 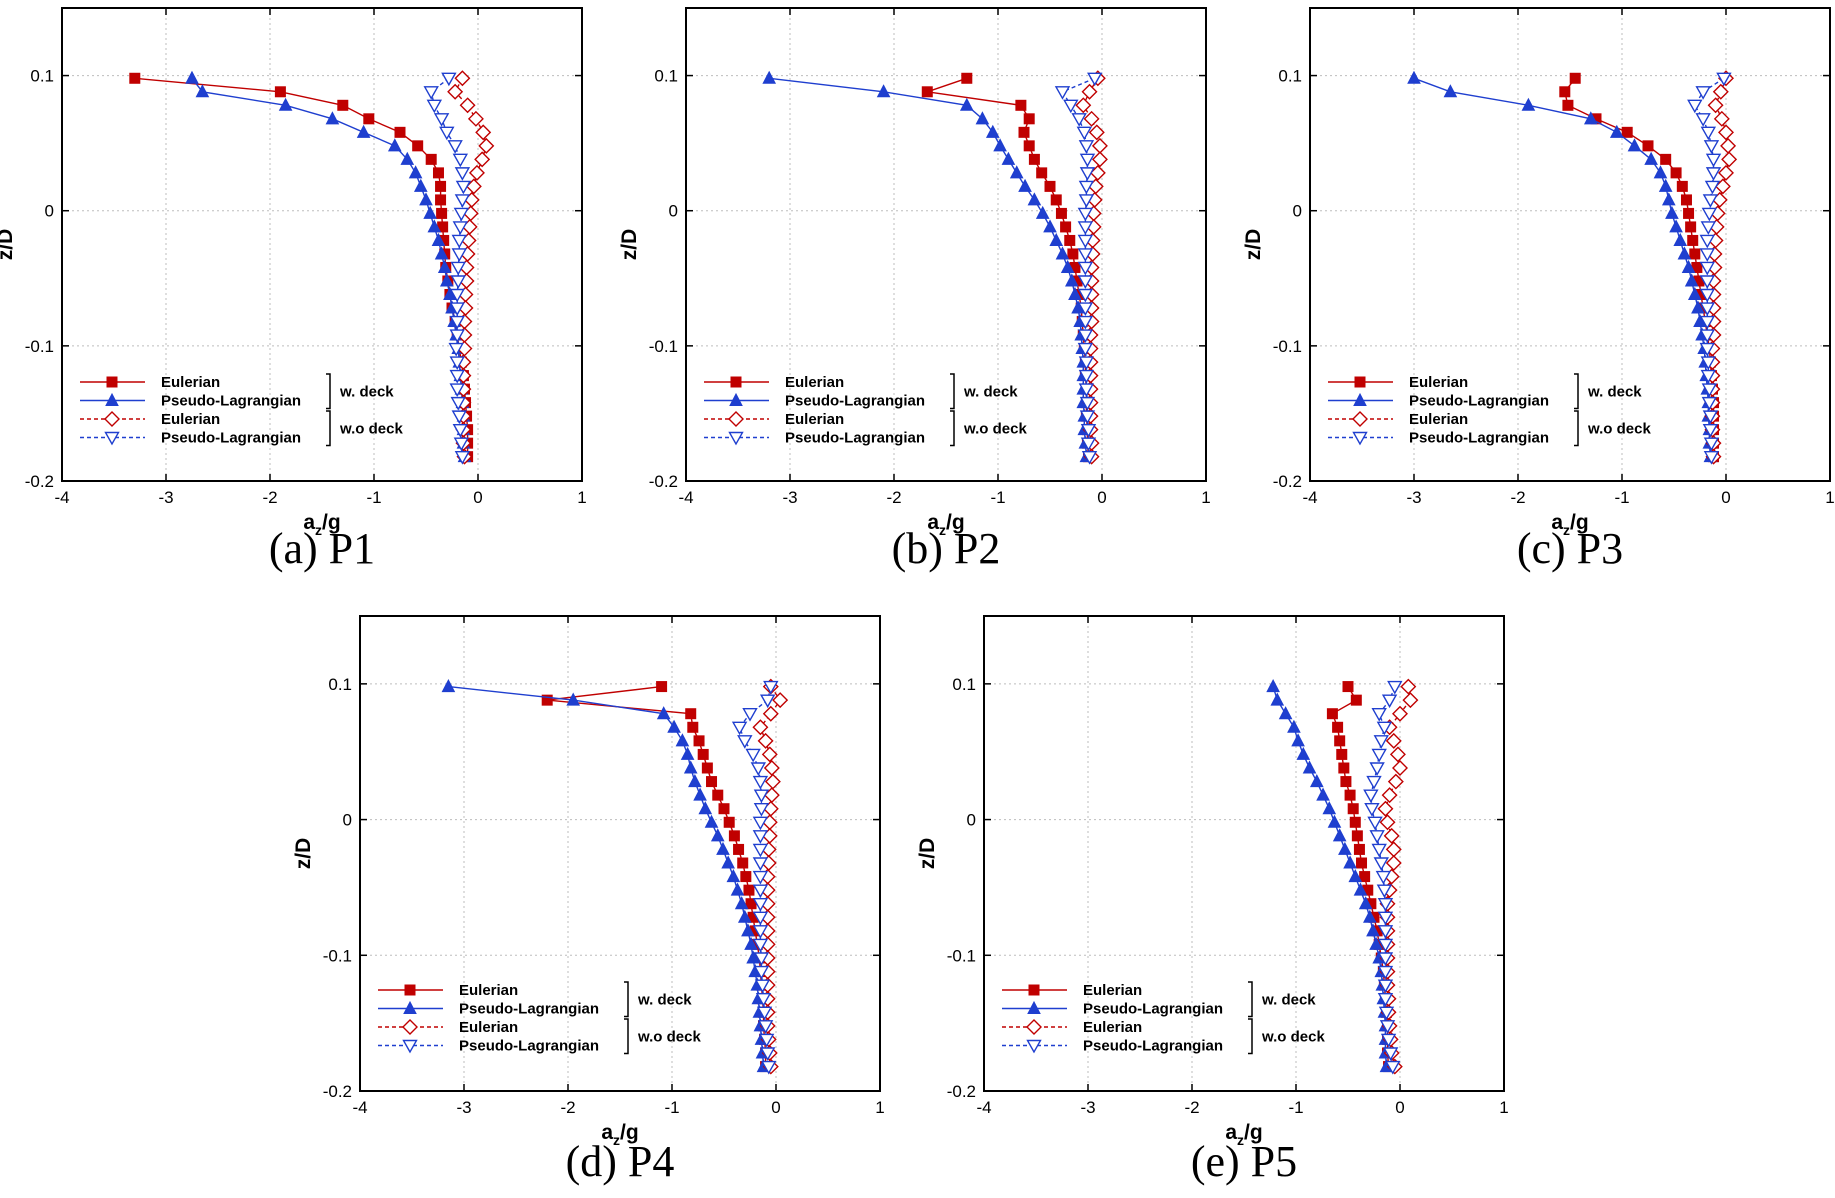 What do you see at coordinates (955, 522) in the screenshot?
I see `x-axis-label-tail: /g` at bounding box center [955, 522].